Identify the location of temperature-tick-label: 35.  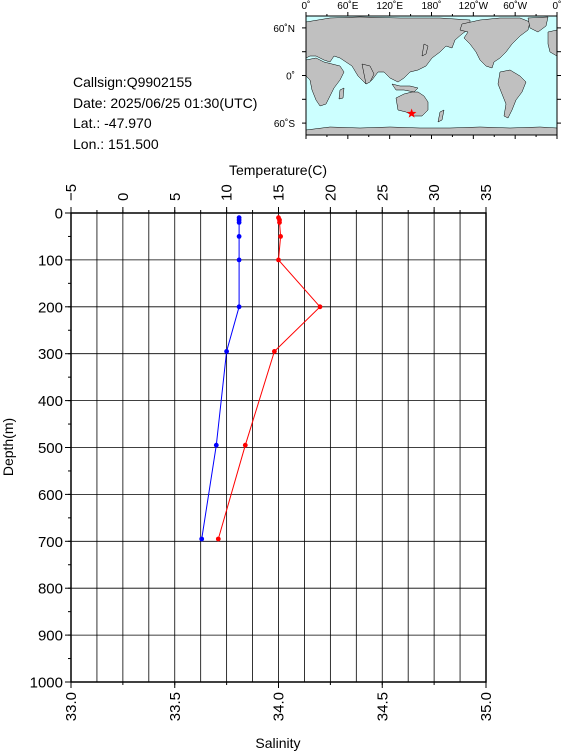
(486, 192).